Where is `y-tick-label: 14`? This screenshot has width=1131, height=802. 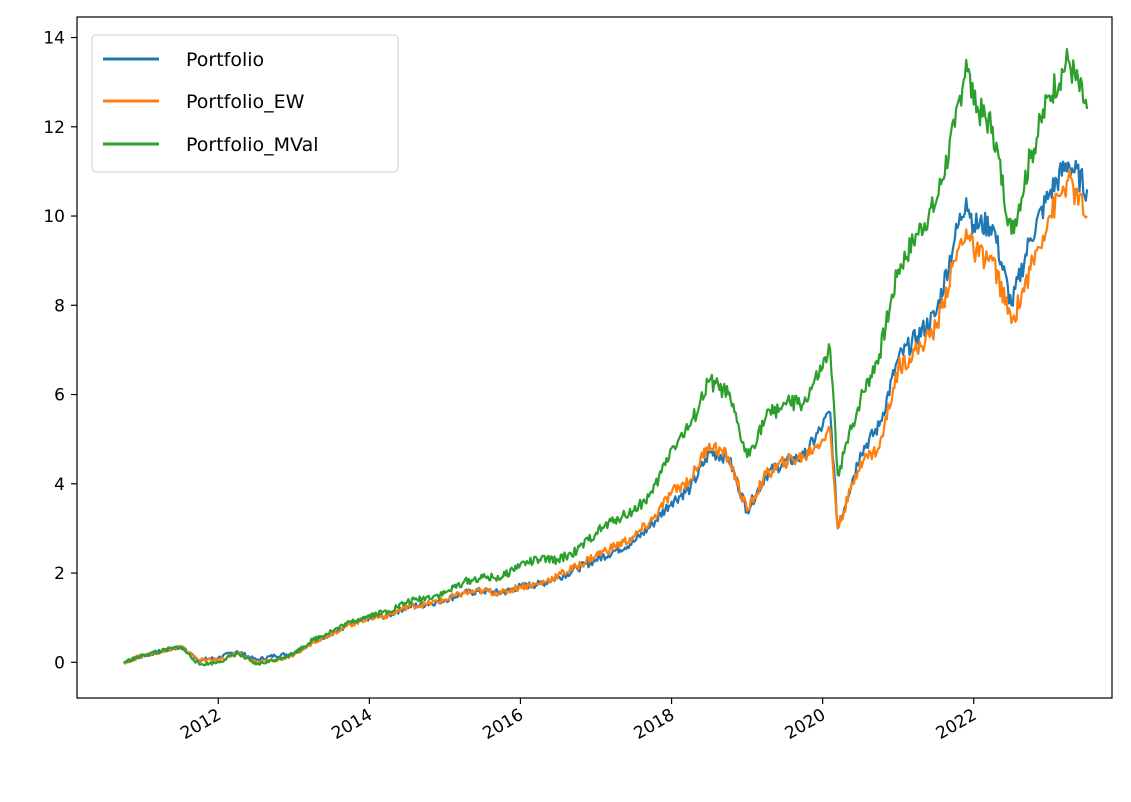
y-tick-label: 14 is located at coordinates (54, 39).